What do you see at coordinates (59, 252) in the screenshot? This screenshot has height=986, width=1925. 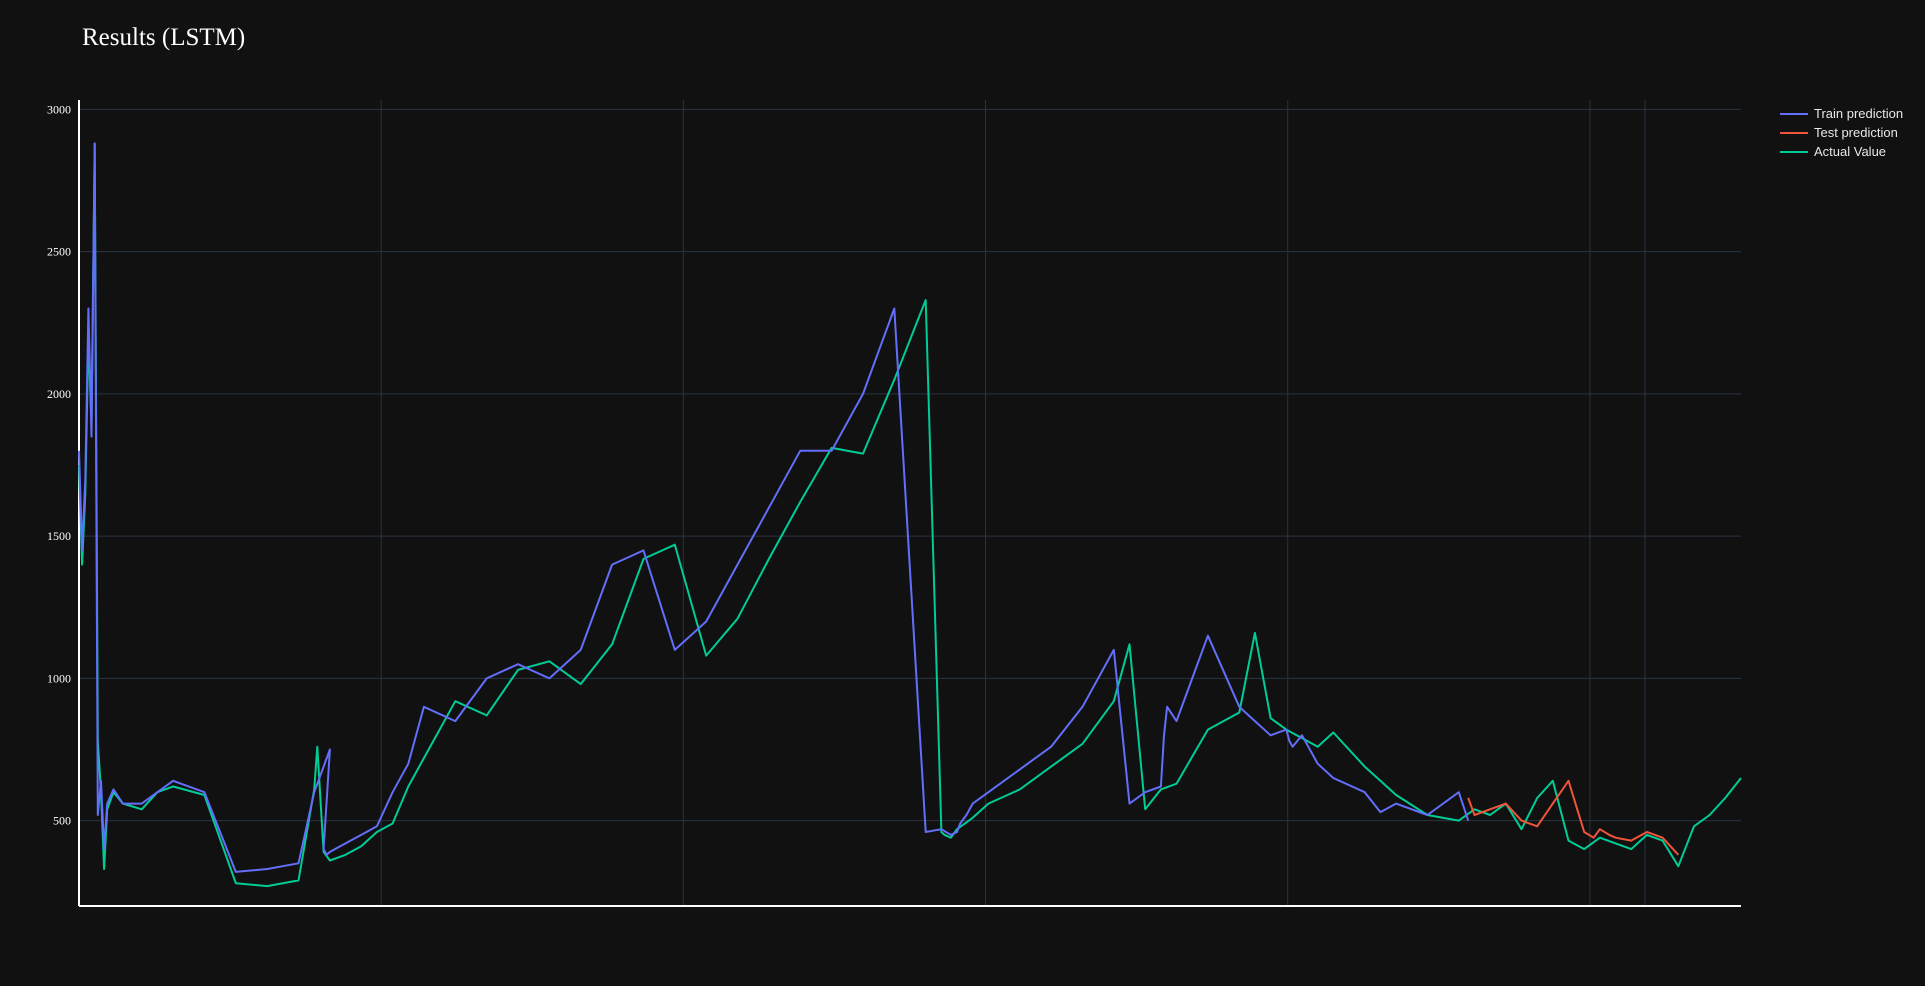 I see `y-tick-label: 2500` at bounding box center [59, 252].